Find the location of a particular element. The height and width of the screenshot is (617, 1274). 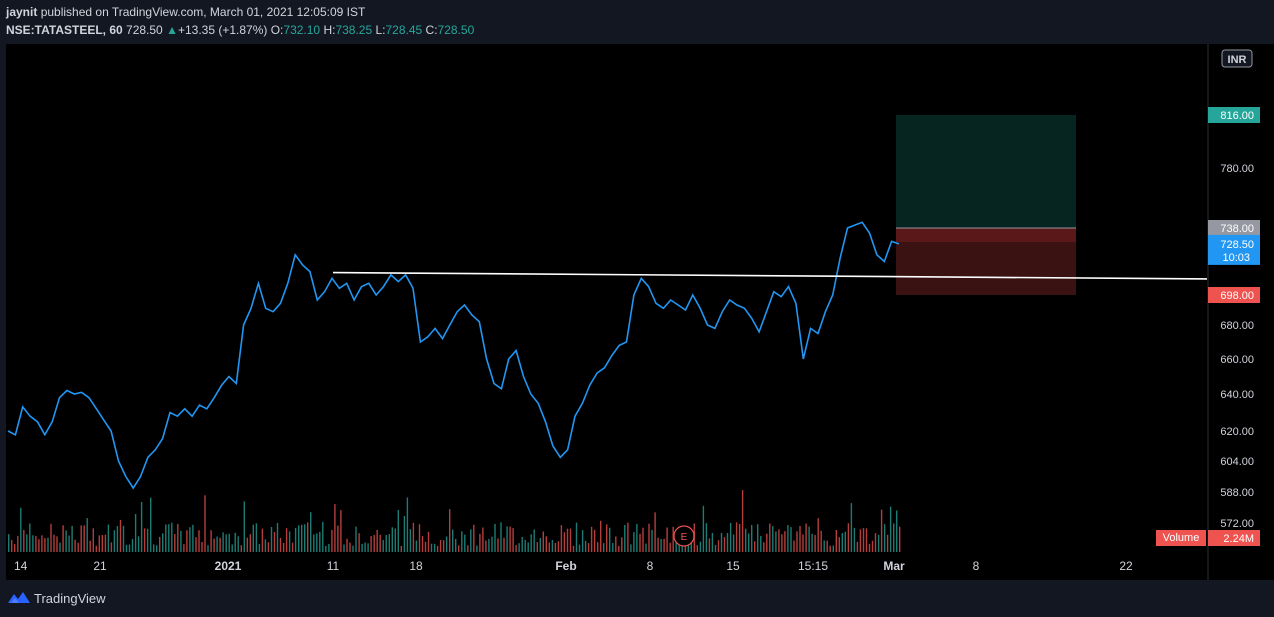

tradingview-logo-icon is located at coordinates (19, 598).